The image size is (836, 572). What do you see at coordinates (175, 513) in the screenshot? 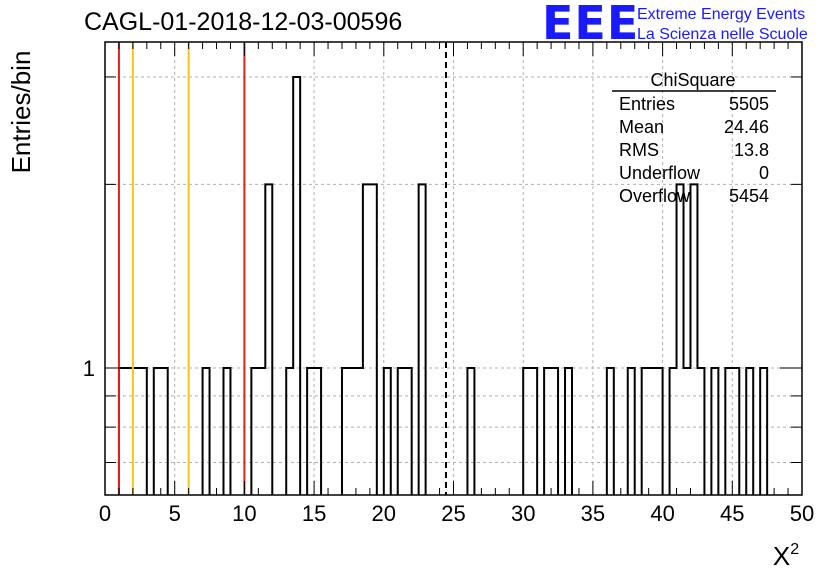
I see `x-tick-label: 5` at bounding box center [175, 513].